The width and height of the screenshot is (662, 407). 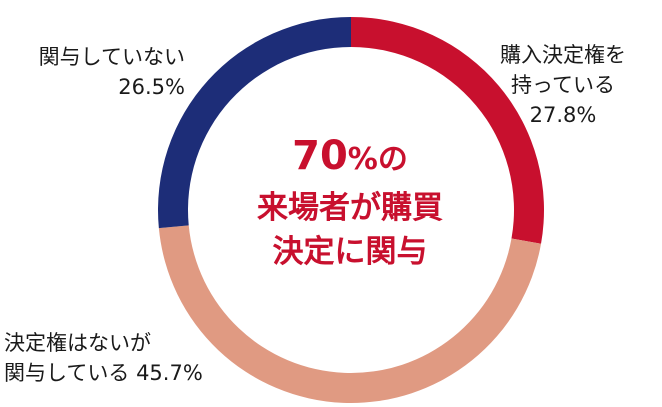 I want to click on label-not-involved: 関与していない 26.5%, so click(x=97, y=72).